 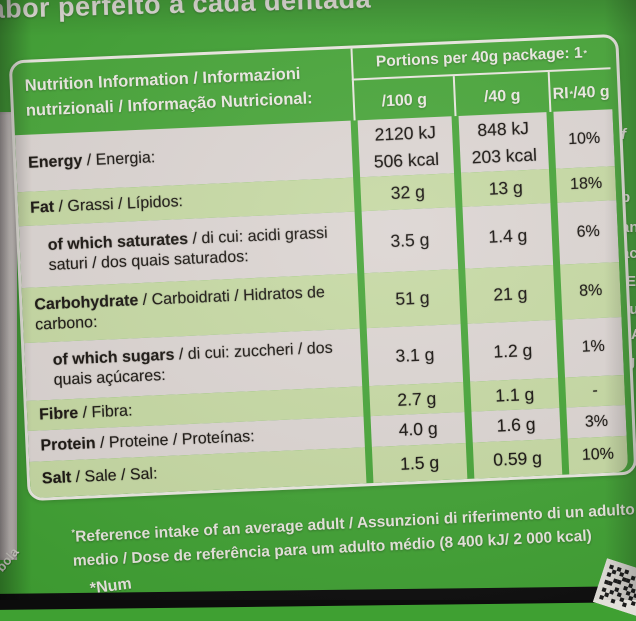 I want to click on column-header-per100g: /100 g, so click(x=403, y=98).